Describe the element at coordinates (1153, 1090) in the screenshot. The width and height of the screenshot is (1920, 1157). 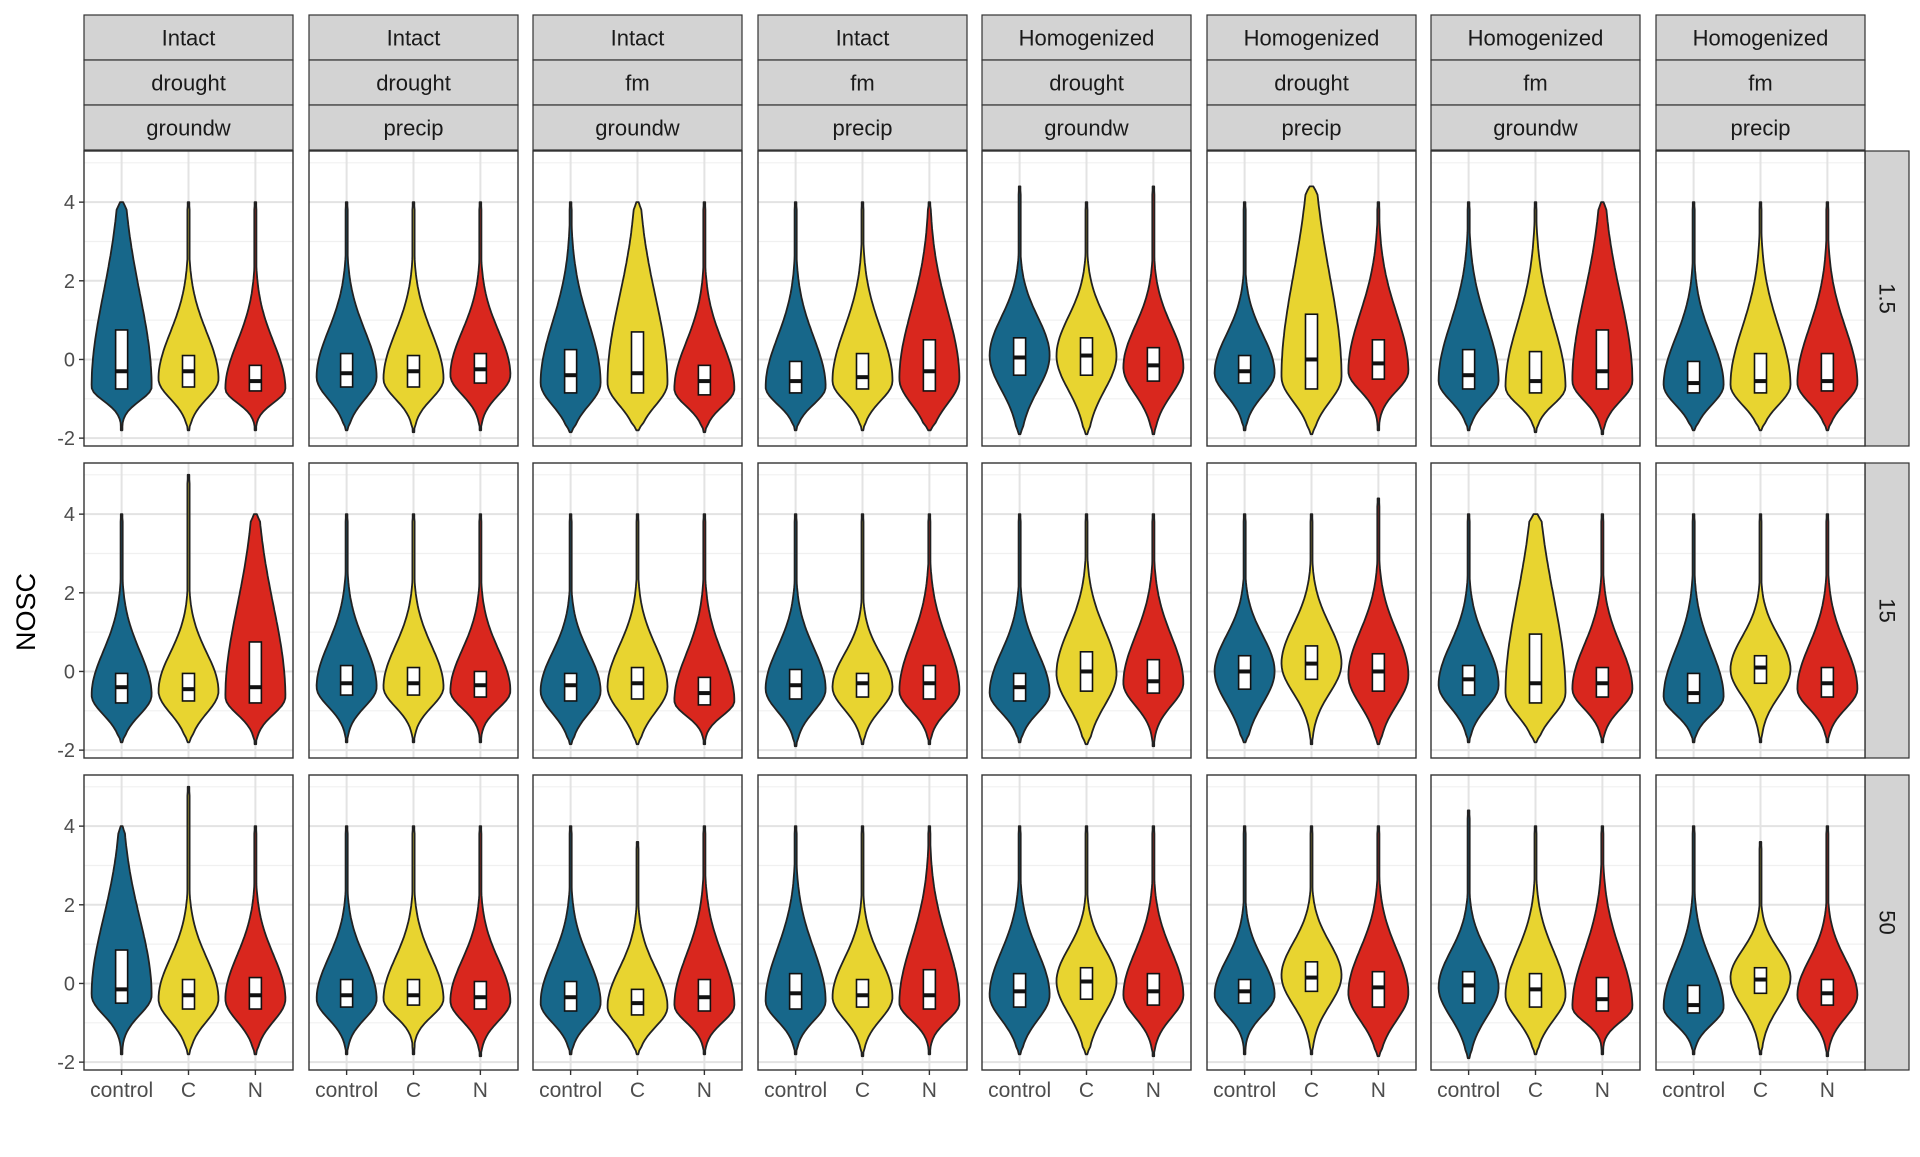
I see `x-tick-label: N` at that location.